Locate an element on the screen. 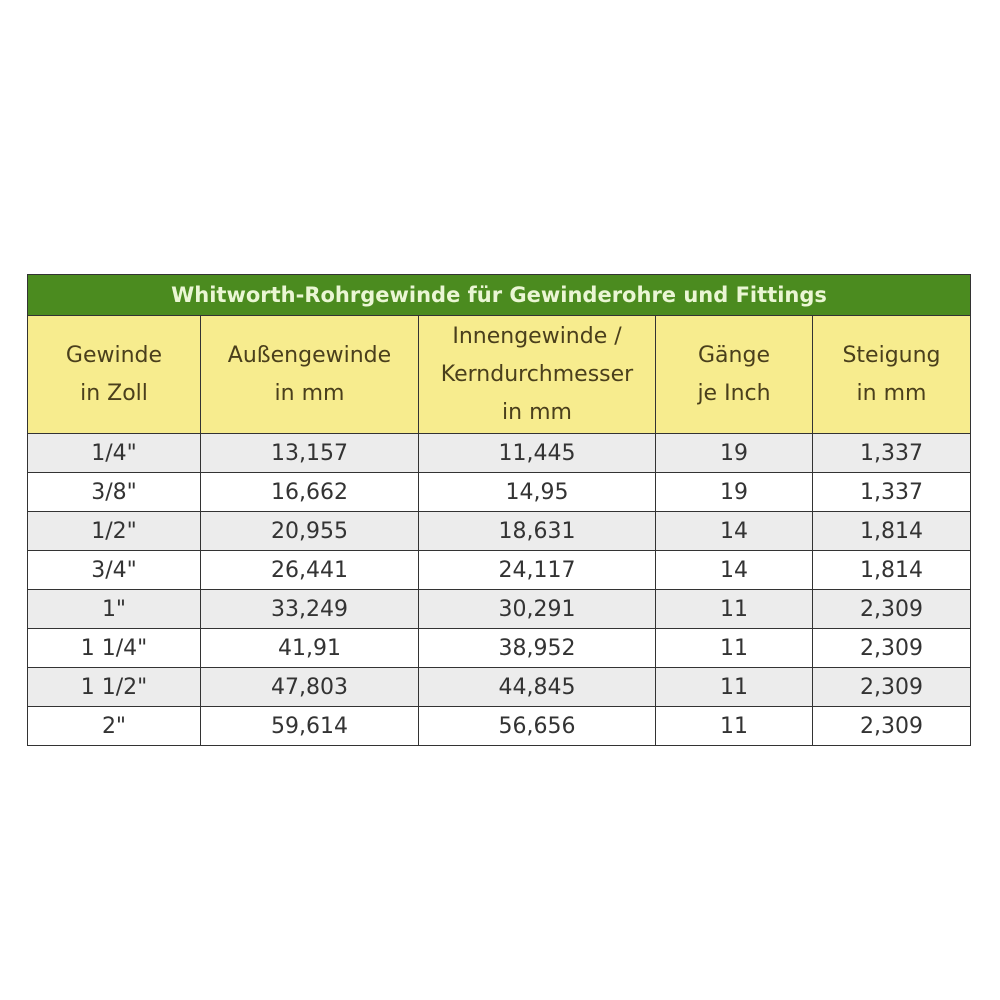 Image resolution: width=1000 pixels, height=1000 pixels. table-cell: 1/2" is located at coordinates (114, 531).